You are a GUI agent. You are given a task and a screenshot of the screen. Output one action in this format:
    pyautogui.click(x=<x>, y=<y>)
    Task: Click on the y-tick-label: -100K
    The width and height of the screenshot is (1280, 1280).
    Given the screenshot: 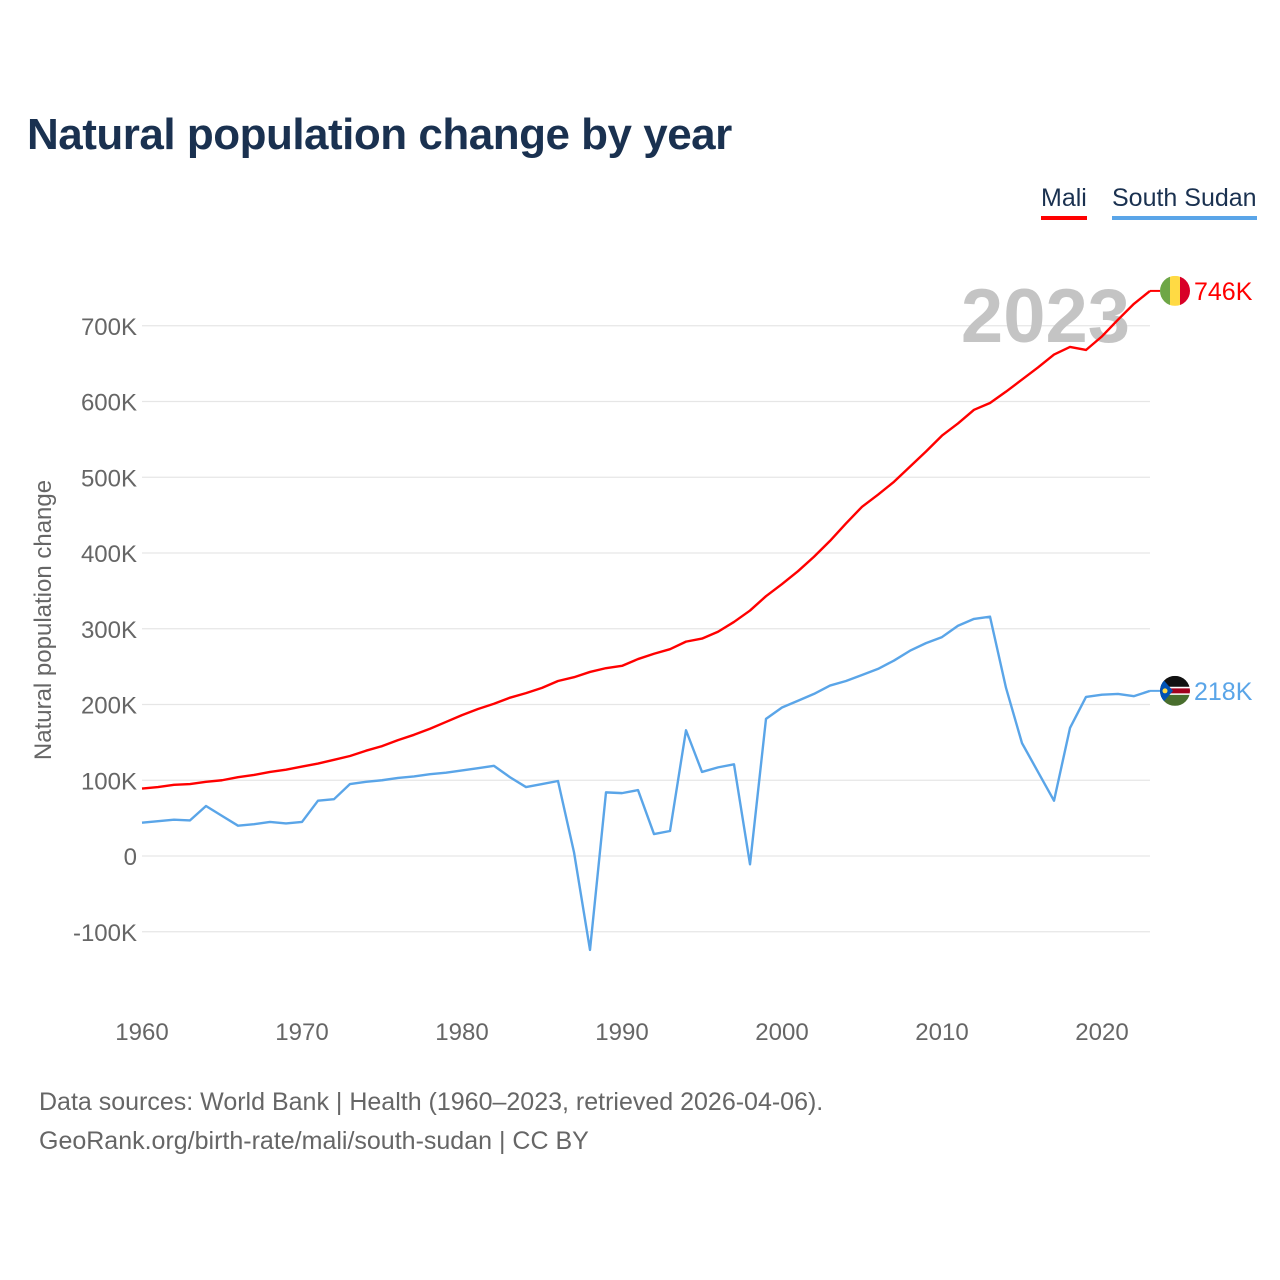 What is the action you would take?
    pyautogui.click(x=105, y=933)
    